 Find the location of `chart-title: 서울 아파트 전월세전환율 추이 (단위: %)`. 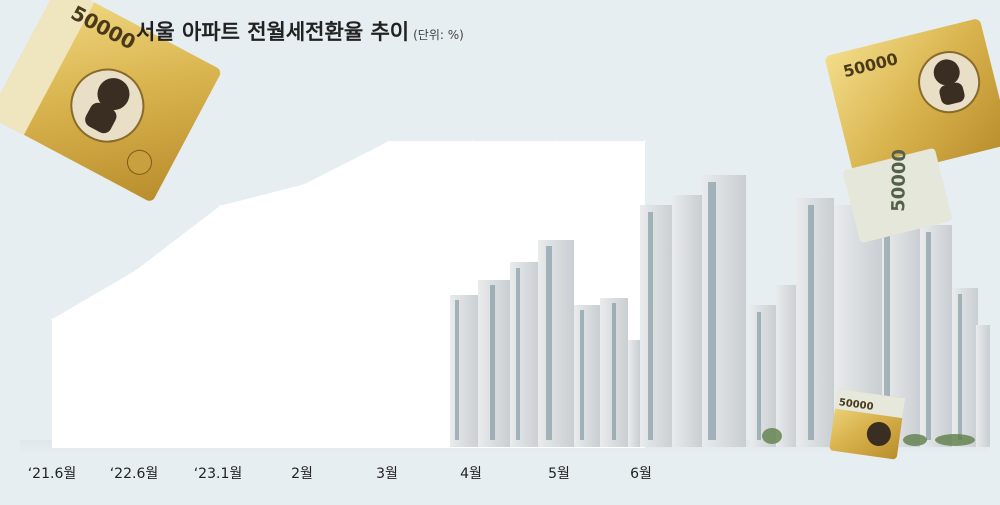

chart-title: 서울 아파트 전월세전환율 추이 (단위: %) is located at coordinates (300, 31).